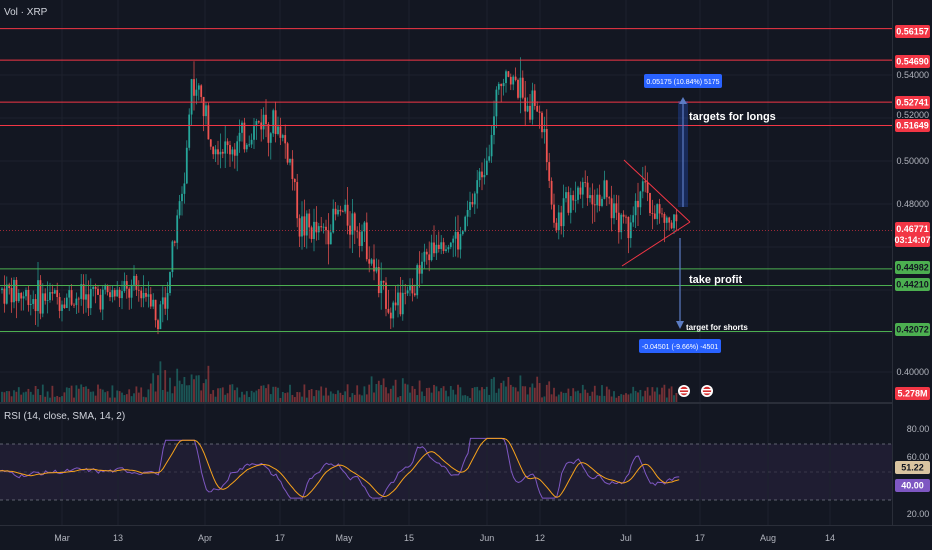 Image resolution: width=932 pixels, height=550 pixels. I want to click on level-tag-text: 0.54690, so click(912, 62).